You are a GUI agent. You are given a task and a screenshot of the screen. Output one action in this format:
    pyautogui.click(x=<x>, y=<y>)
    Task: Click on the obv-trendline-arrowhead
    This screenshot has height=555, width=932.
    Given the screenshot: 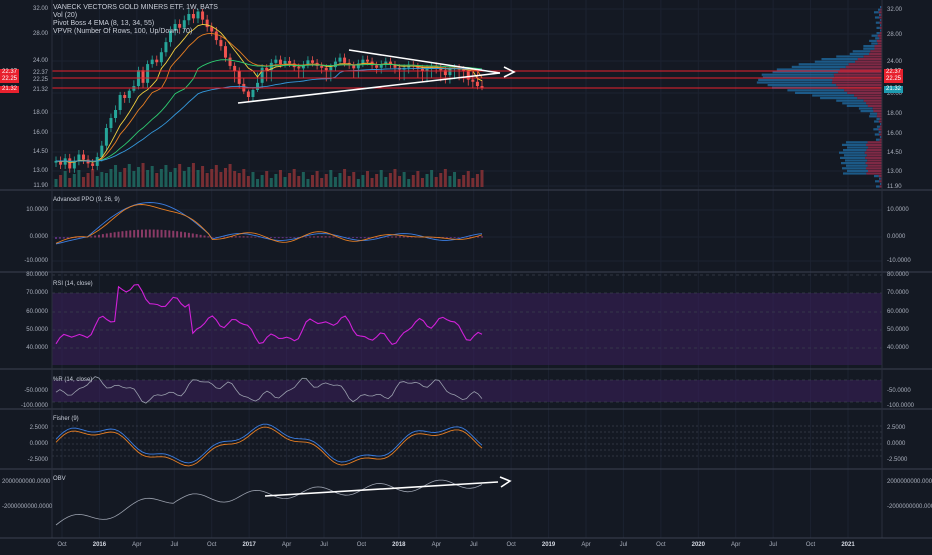 What is the action you would take?
    pyautogui.click(x=505, y=482)
    